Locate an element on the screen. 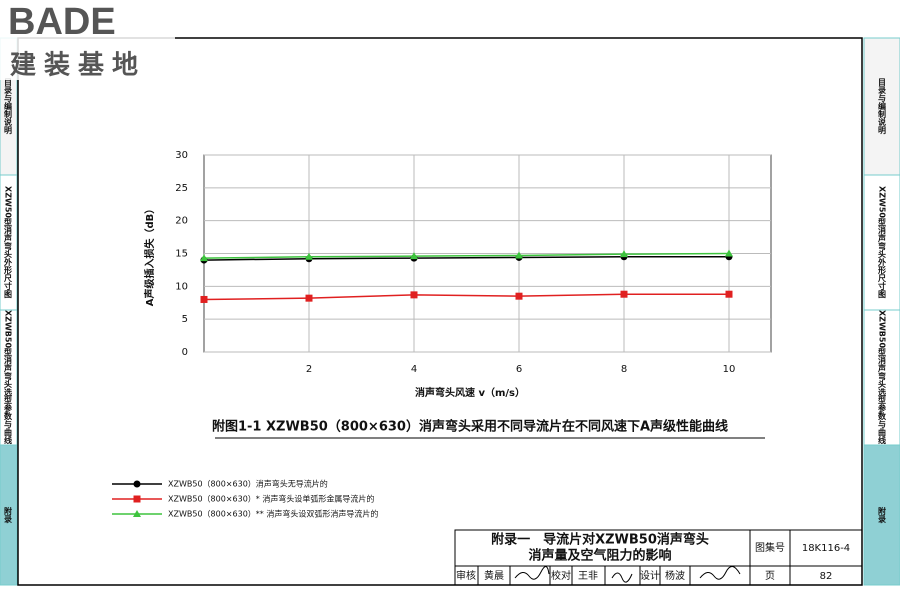 This screenshot has height=600, width=900. x-tick-label: 2 is located at coordinates (309, 369).